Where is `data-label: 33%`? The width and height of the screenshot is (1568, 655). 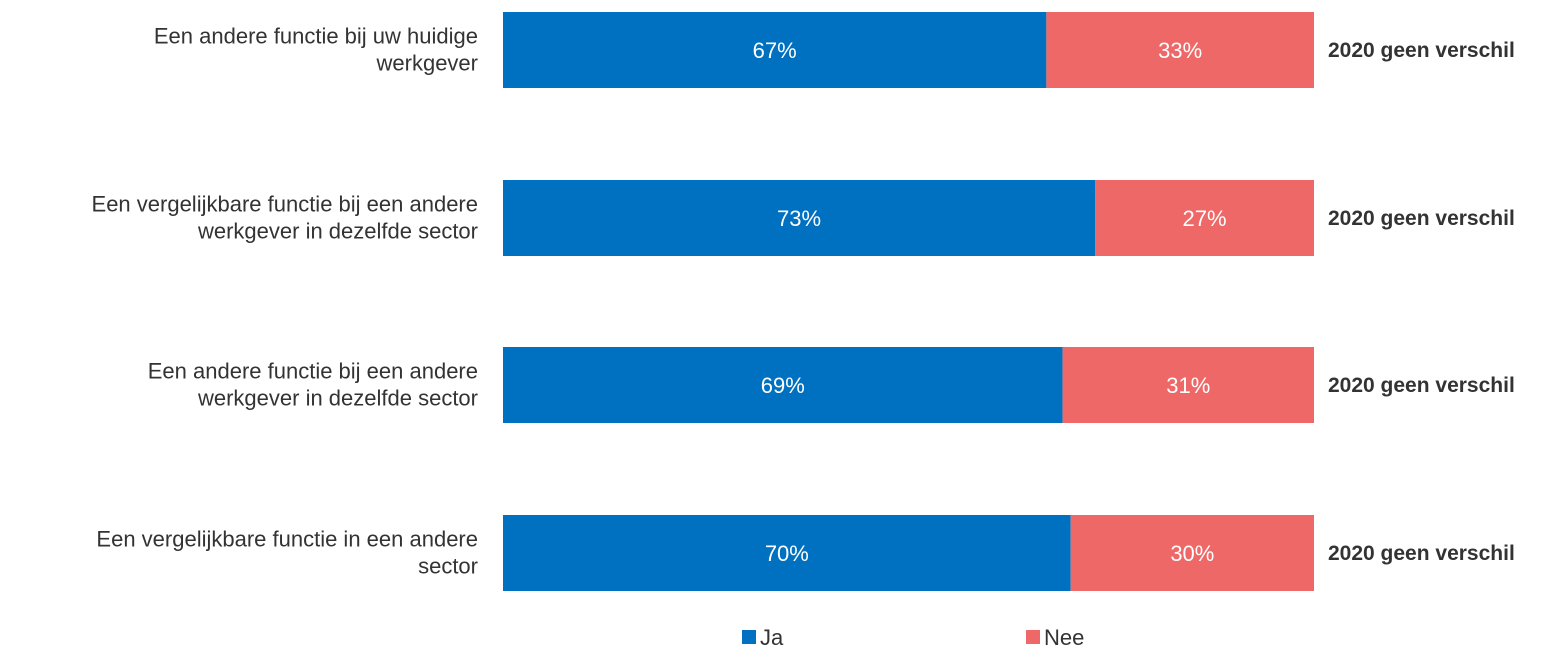
data-label: 33% is located at coordinates (1180, 50).